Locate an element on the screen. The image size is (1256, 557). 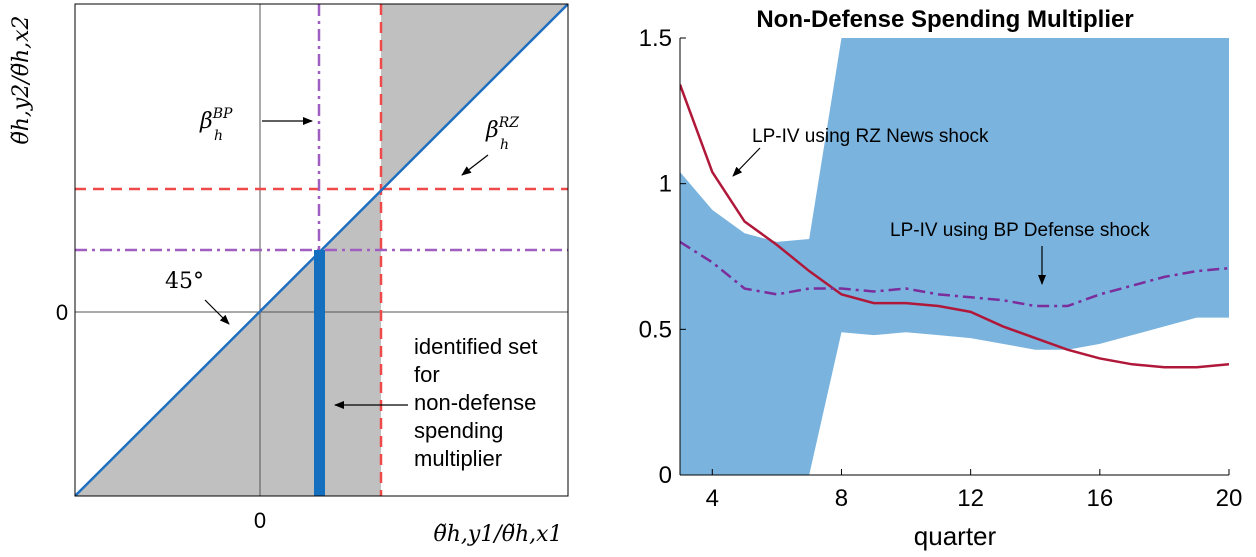
left-x-tick-zero: 0 is located at coordinates (260, 520).